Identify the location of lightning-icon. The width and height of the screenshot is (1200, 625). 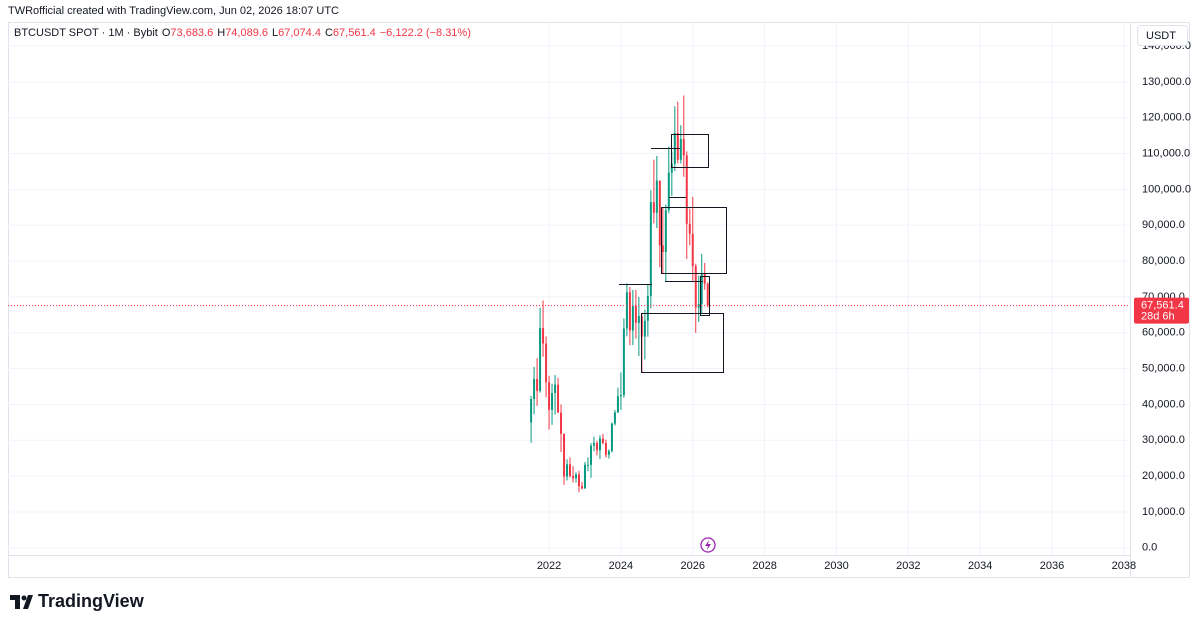
(708, 545).